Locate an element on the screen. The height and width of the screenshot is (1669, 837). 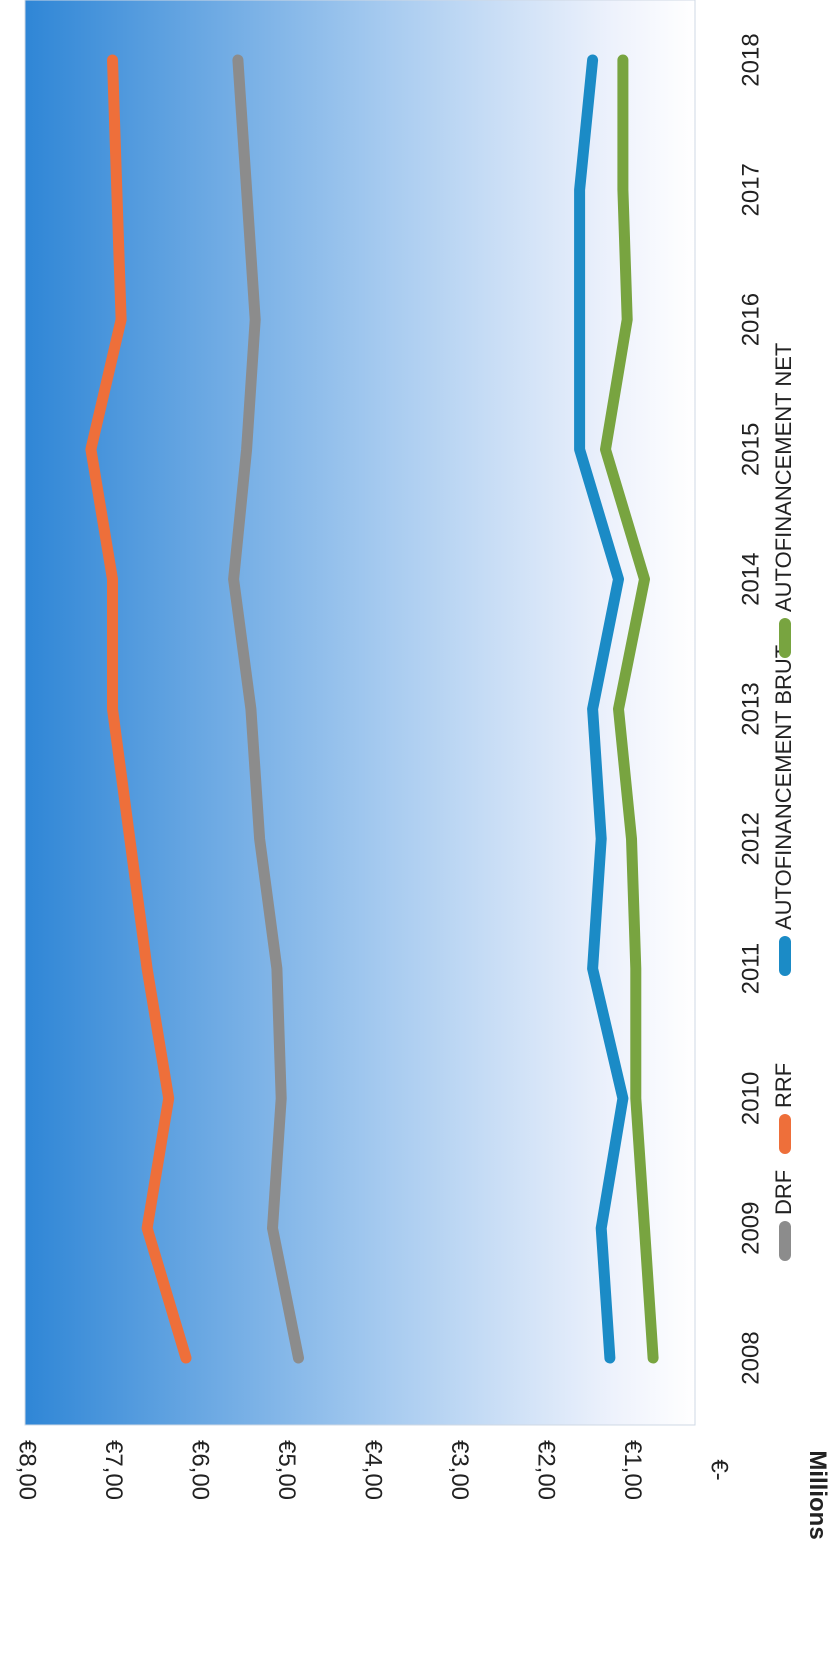
x-tick-label: 2010 is located at coordinates (750, 1098).